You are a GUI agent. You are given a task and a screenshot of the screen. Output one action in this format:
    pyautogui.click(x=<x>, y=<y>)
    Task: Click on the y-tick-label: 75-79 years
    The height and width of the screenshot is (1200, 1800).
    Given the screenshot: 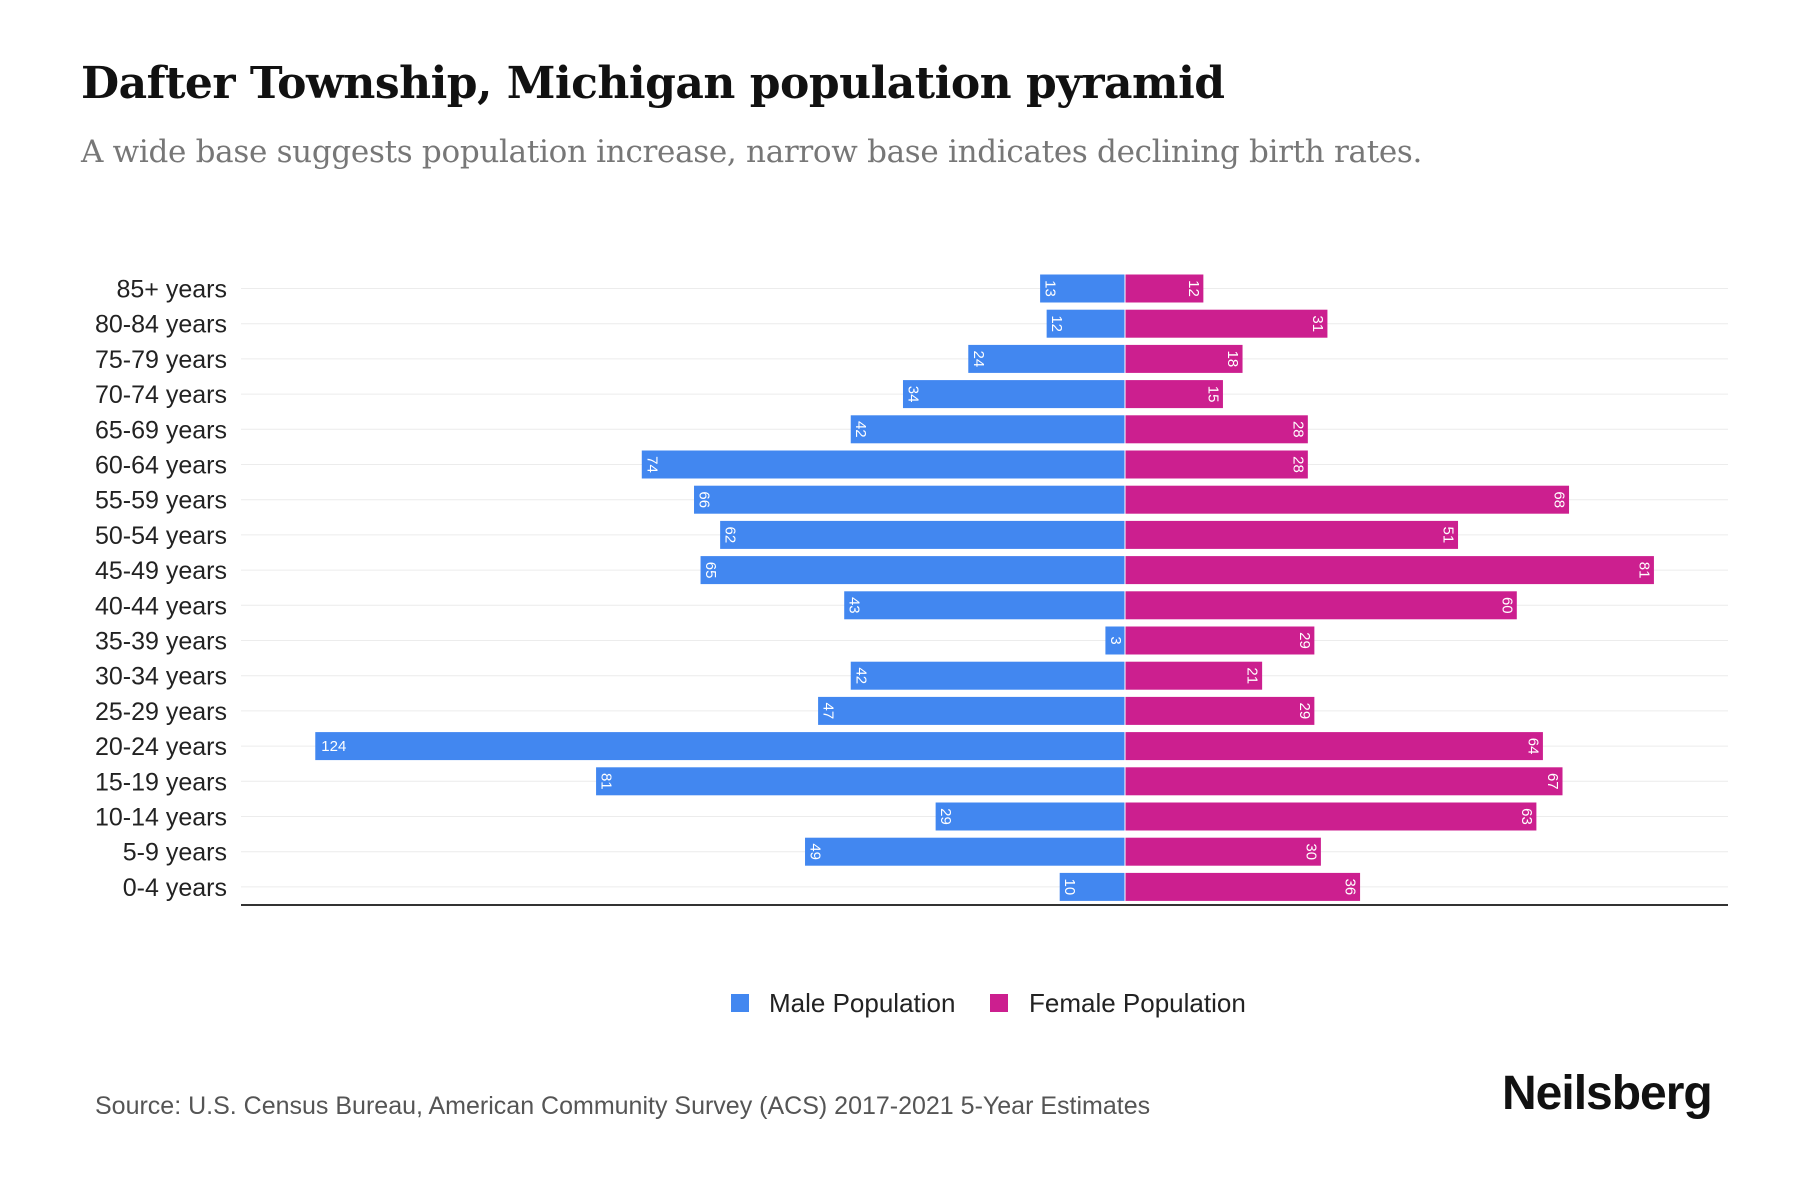 What is the action you would take?
    pyautogui.click(x=161, y=360)
    